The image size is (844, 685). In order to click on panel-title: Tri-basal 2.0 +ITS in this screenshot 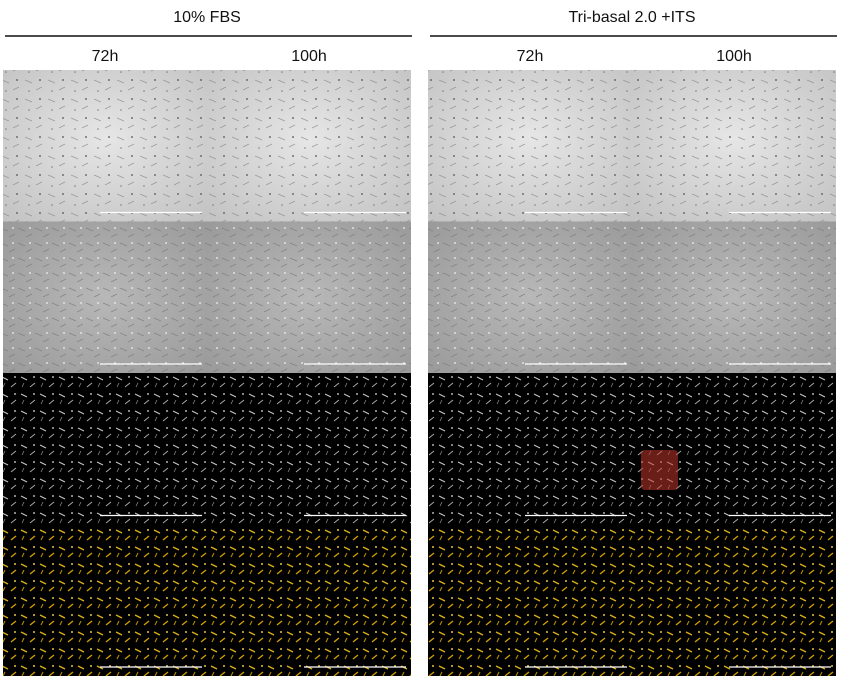, I will do `click(631, 17)`.